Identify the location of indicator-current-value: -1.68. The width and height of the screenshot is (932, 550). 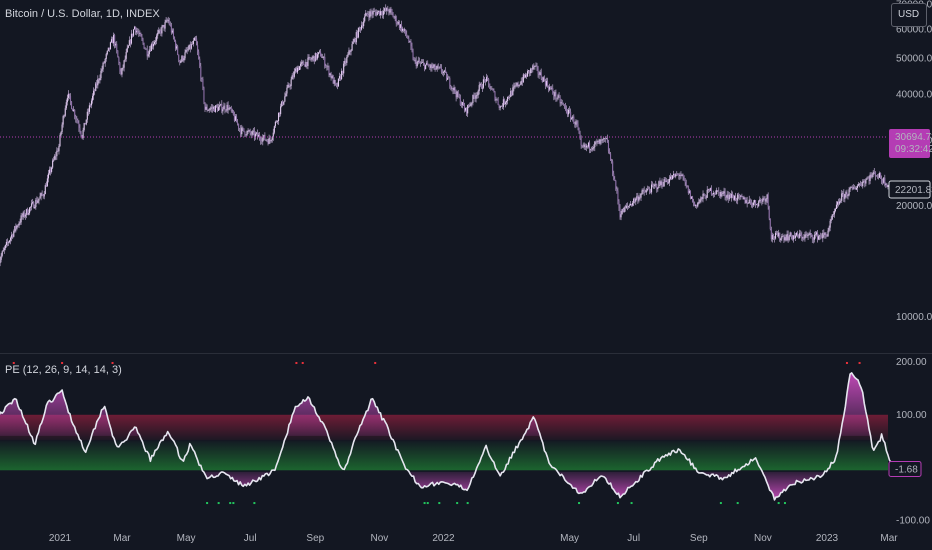
(906, 470).